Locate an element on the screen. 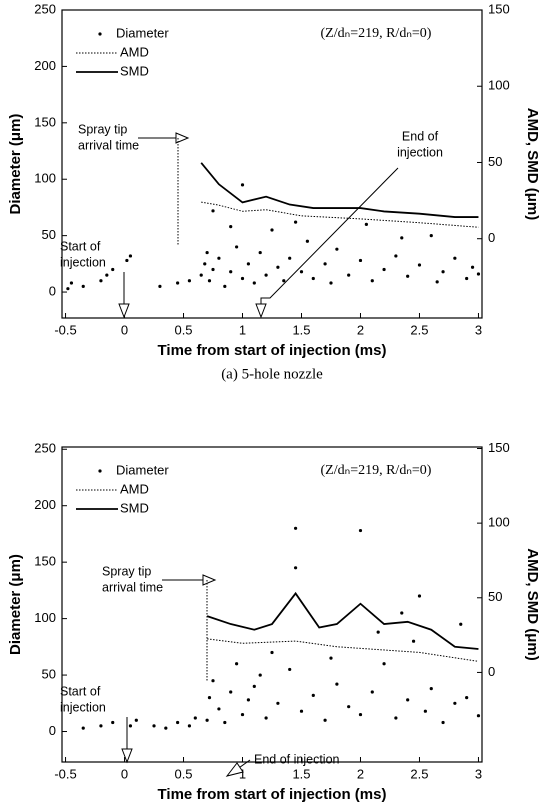 The image size is (546, 809). x-tick-label: 1 is located at coordinates (242, 773).